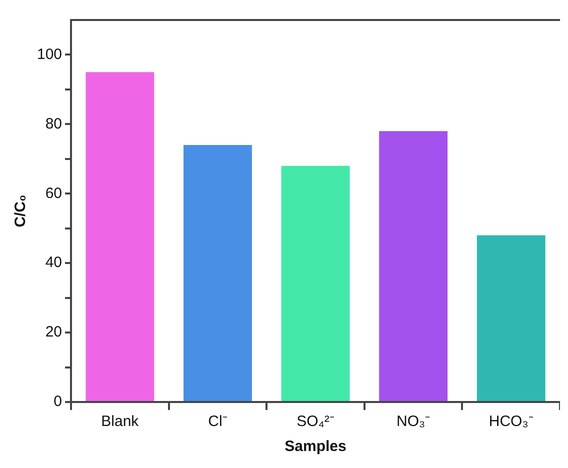 This screenshot has width=568, height=468. Describe the element at coordinates (218, 421) in the screenshot. I see `x-tick-label: Cl⁻` at that location.